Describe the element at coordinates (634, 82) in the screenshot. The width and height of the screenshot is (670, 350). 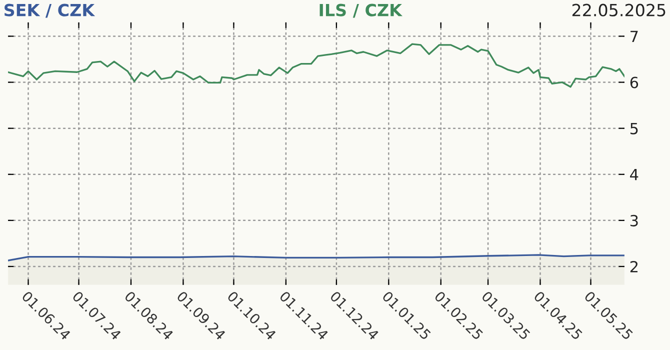
I see `y-tick-label: 6` at that location.